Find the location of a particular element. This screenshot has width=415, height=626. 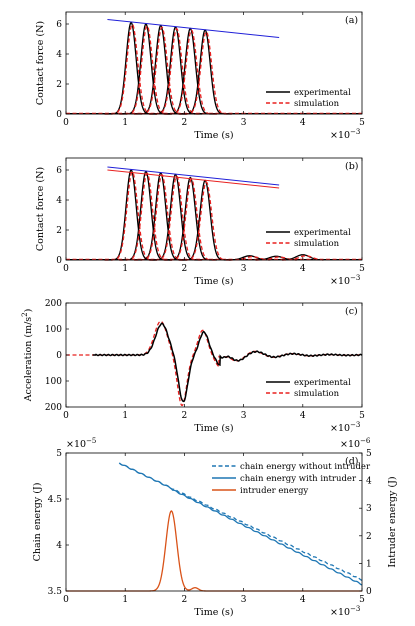

panel-d-left-y-axis-label: Chain energy (J) is located at coordinates (37, 522).